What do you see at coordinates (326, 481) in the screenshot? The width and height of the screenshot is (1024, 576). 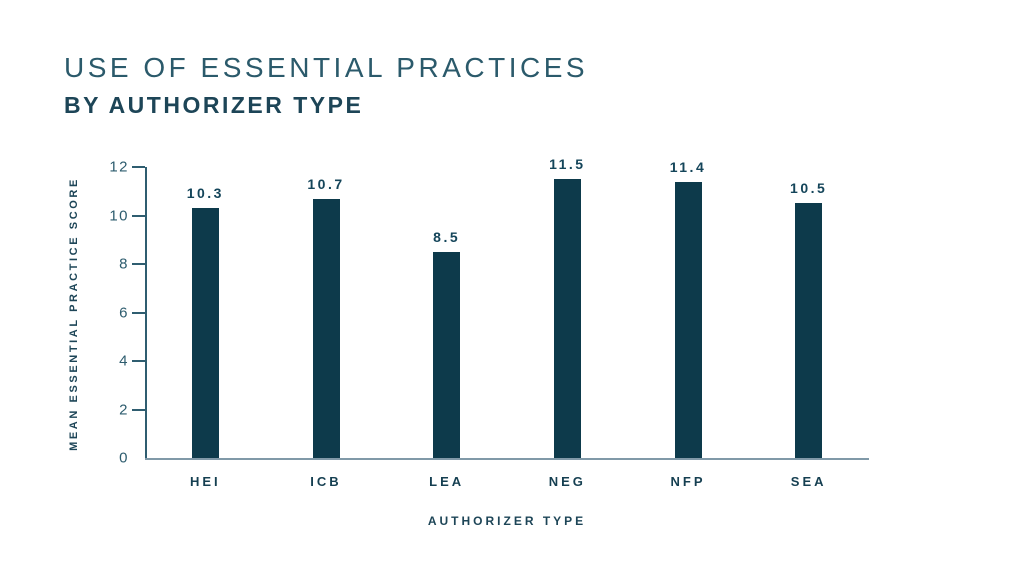 I see `x-category-label: ICB` at bounding box center [326, 481].